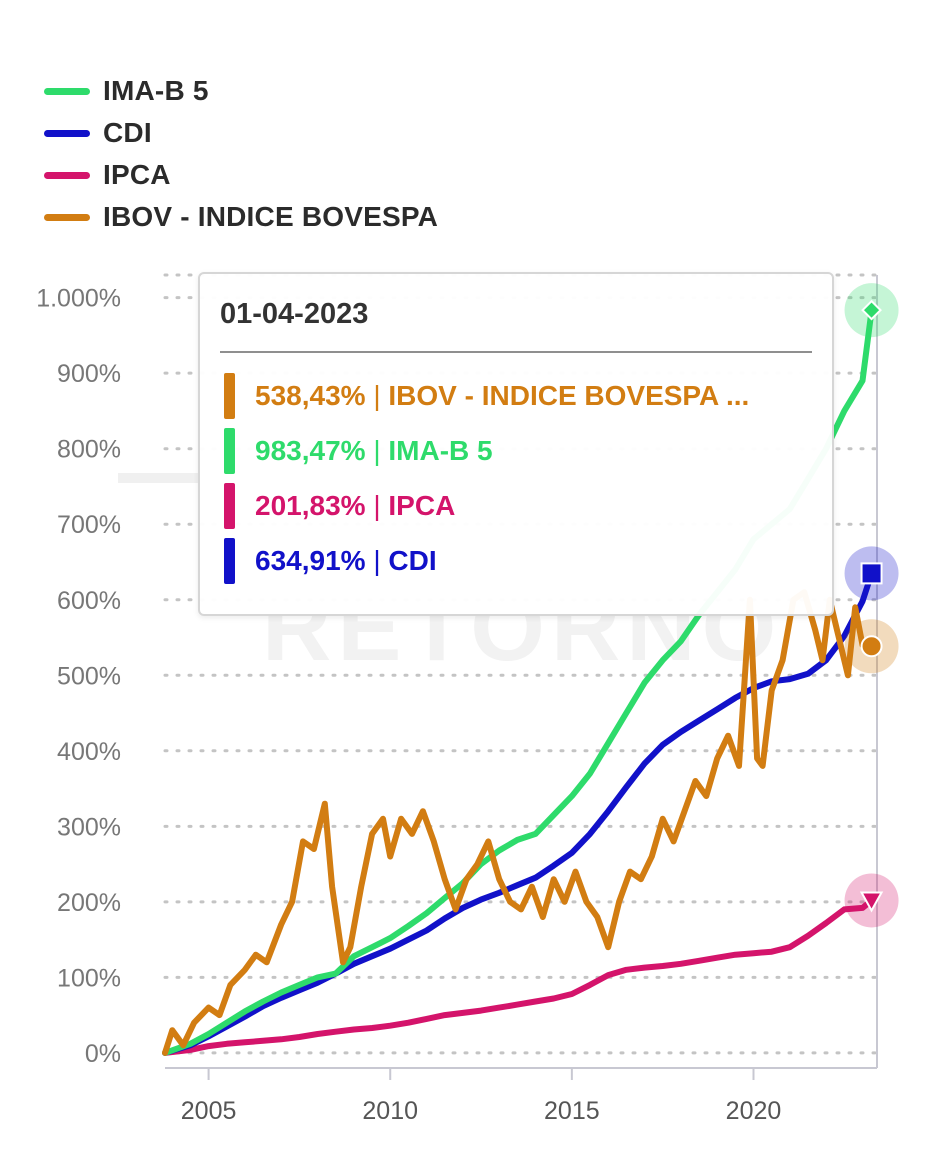 The width and height of the screenshot is (933, 1165). I want to click on y-tick-label: 900%, so click(89, 374).